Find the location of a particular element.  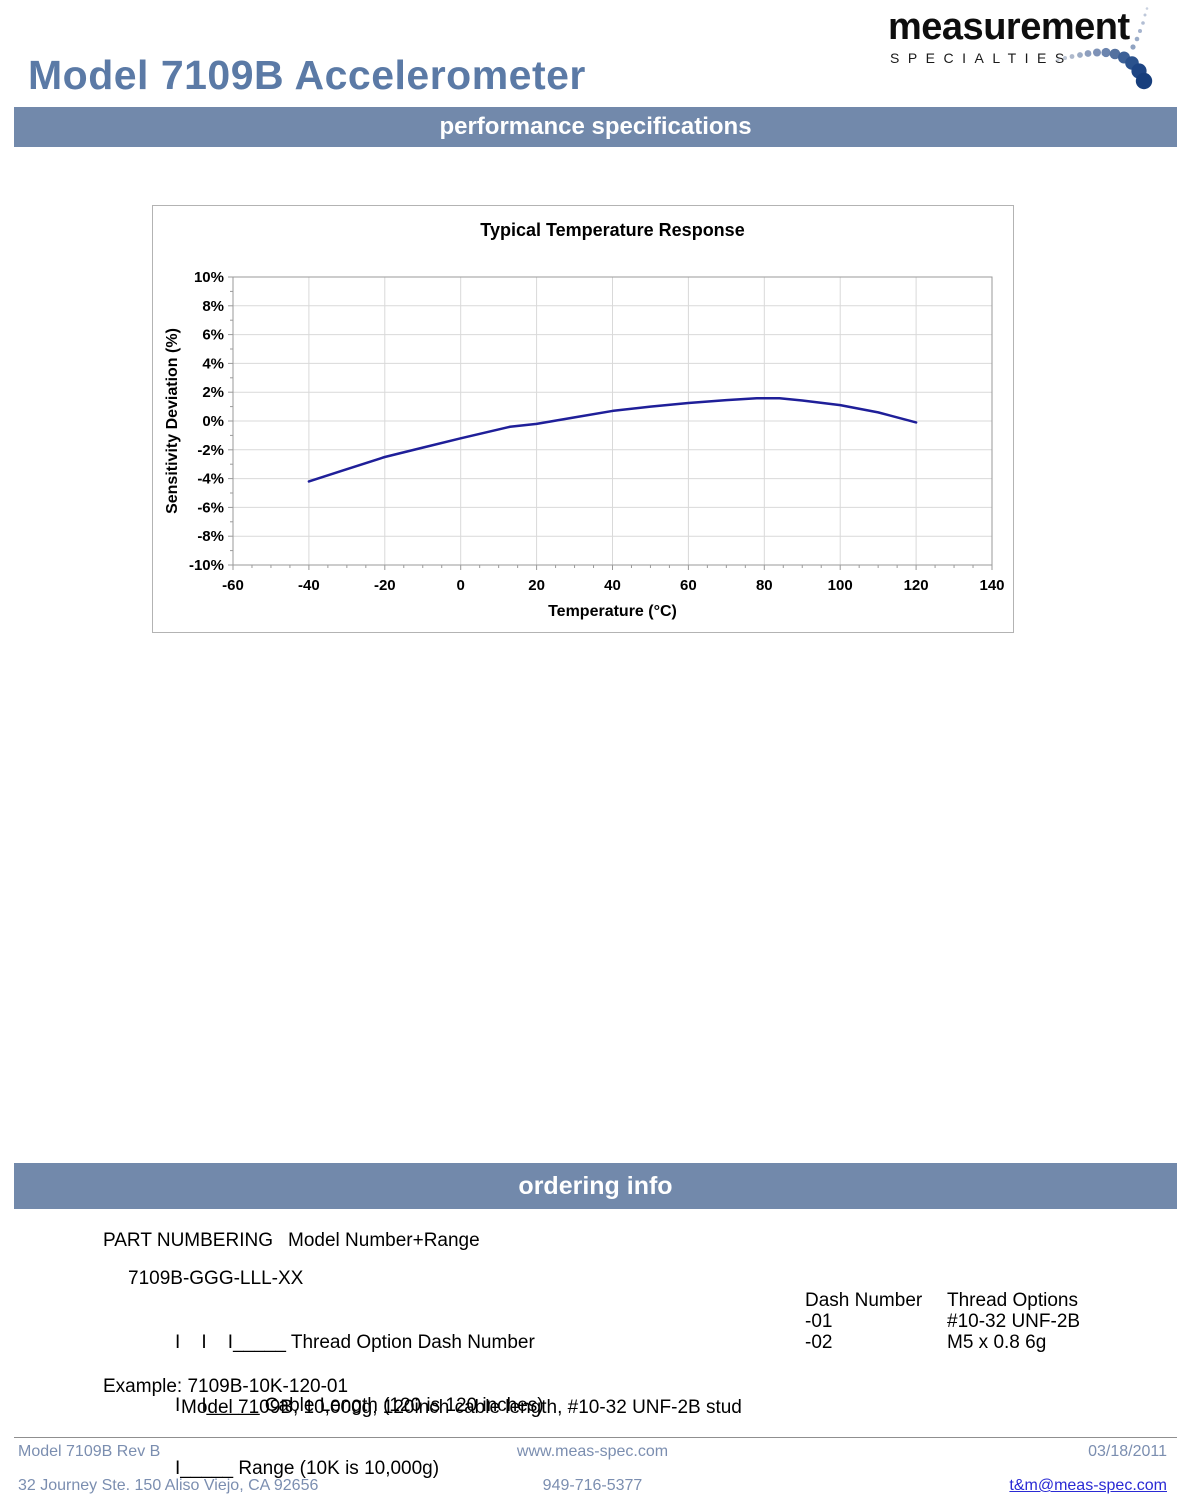

page-title: Model 7109B Accelerometer is located at coordinates (307, 75).